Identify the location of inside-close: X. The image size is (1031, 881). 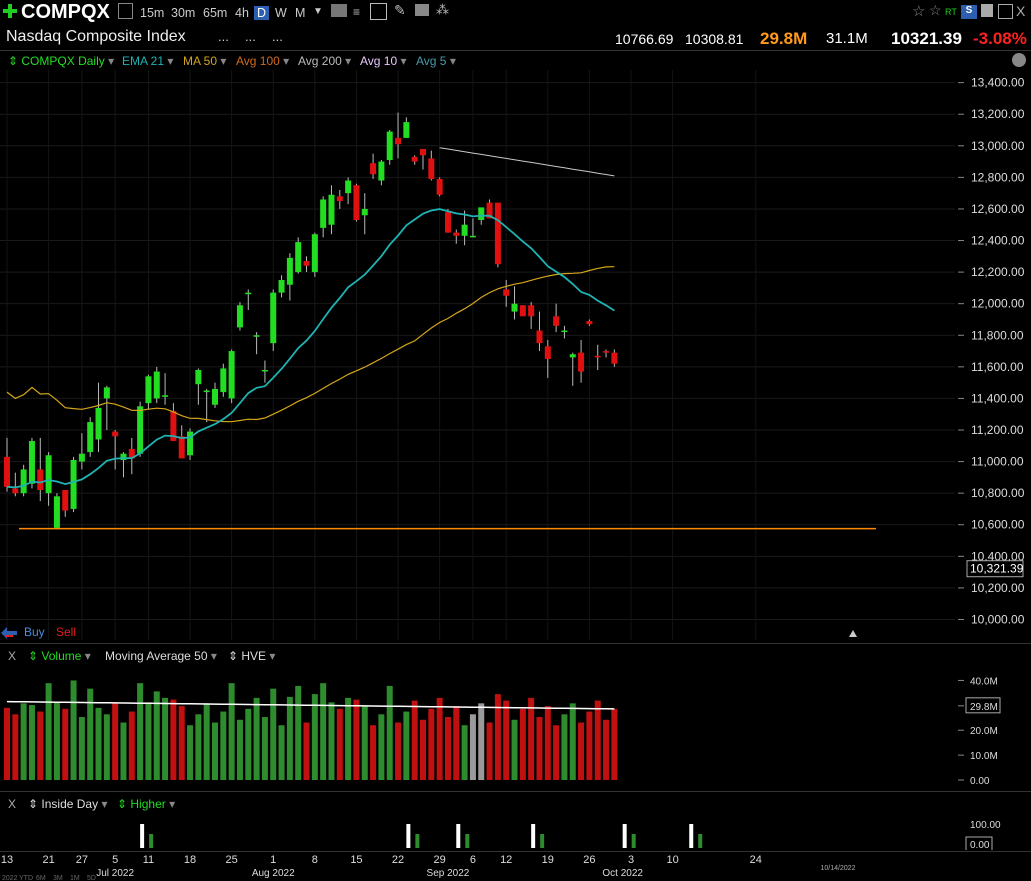
(12, 804).